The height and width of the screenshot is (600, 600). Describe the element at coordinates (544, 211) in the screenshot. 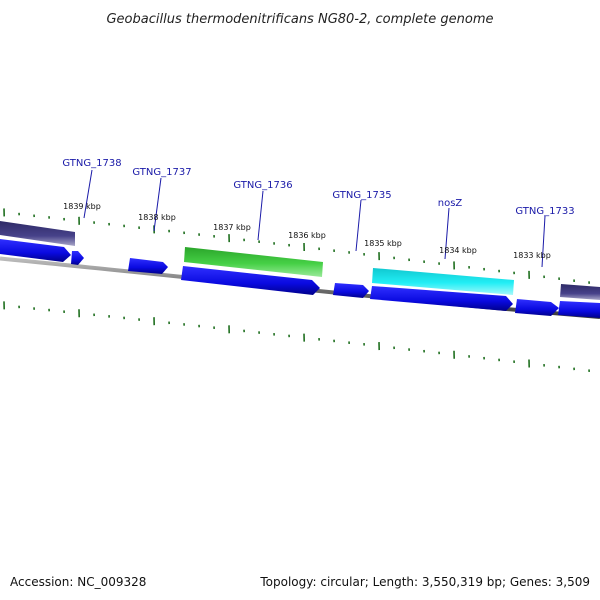

I see `gene-label-gtng-1733: GTNG_1733` at that location.